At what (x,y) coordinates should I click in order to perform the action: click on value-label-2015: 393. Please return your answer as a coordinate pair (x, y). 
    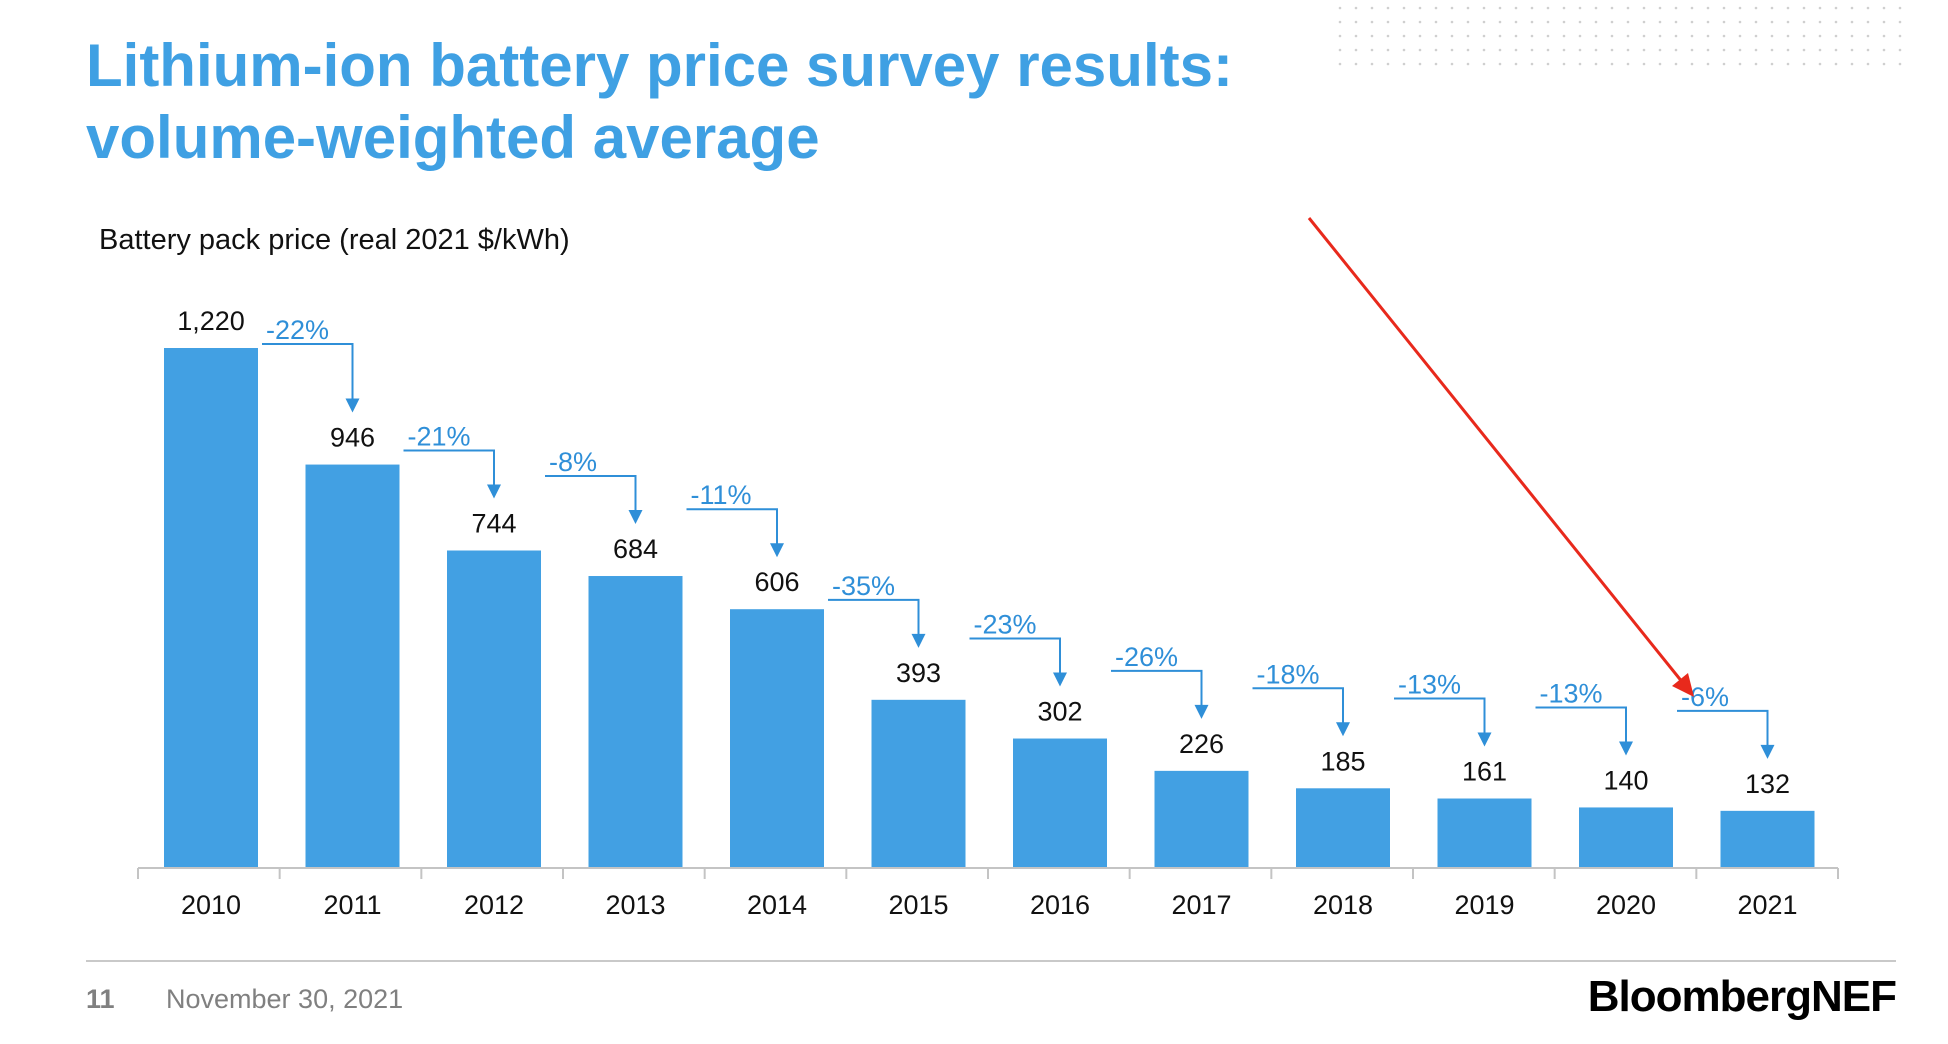
    Looking at the image, I should click on (918, 673).